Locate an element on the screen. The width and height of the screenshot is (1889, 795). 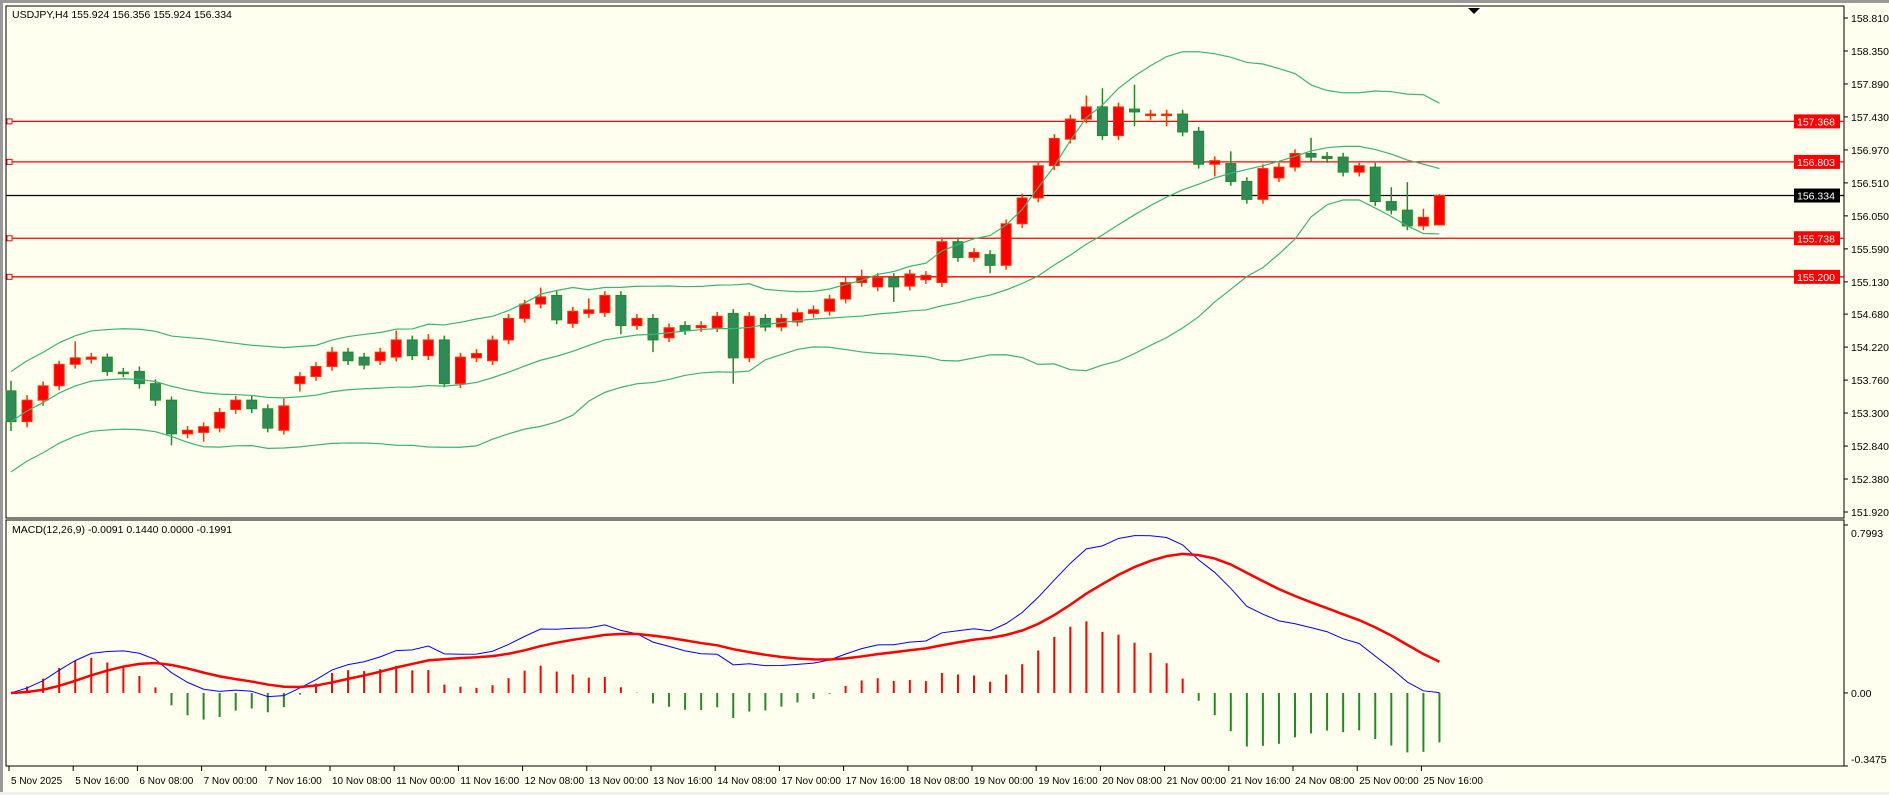
time-tick-label: 5 Nov 16:00 is located at coordinates (102, 781).